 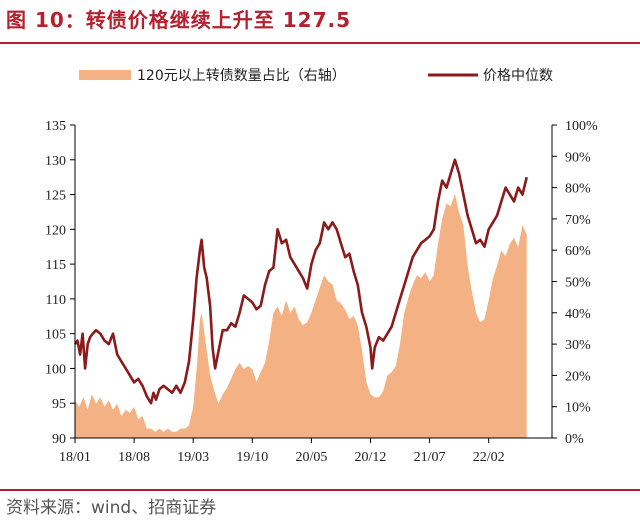 I want to click on x-tick-label: 21/07, so click(x=430, y=457).